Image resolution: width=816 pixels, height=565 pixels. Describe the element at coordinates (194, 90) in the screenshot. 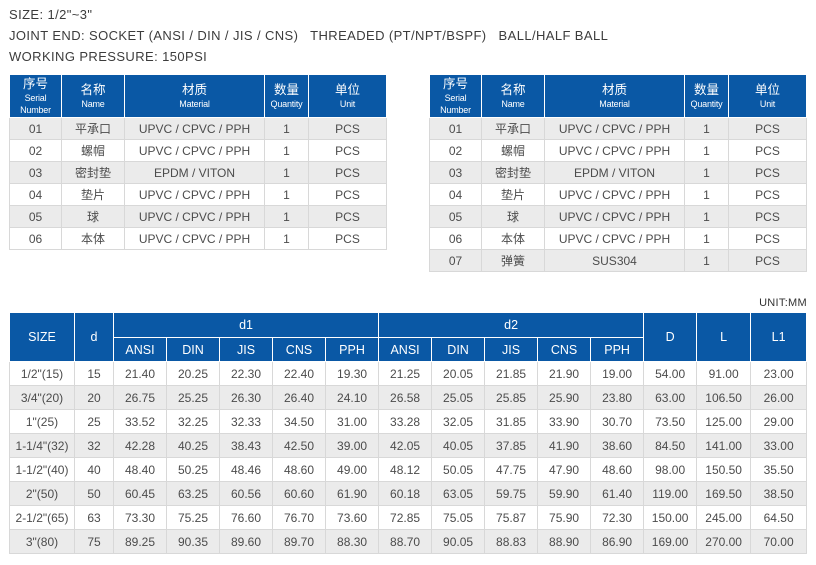

I see `col-material-zh: 材质` at that location.